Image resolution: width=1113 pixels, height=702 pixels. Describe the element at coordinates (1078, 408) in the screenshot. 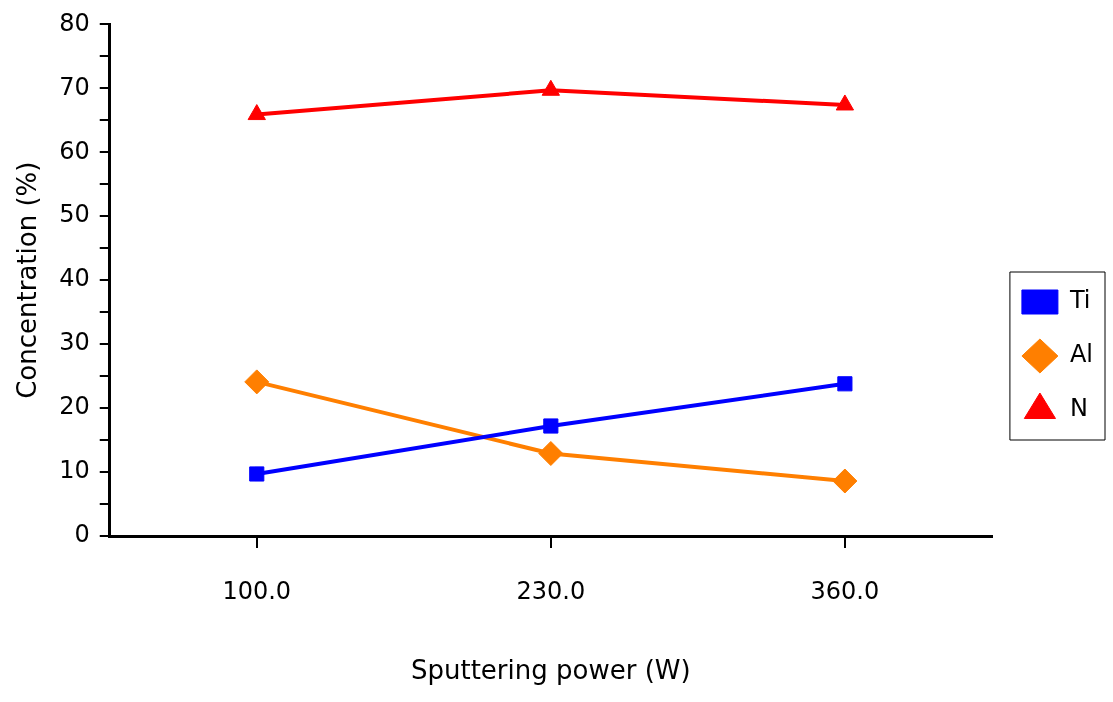

I see `legend-label: N` at that location.